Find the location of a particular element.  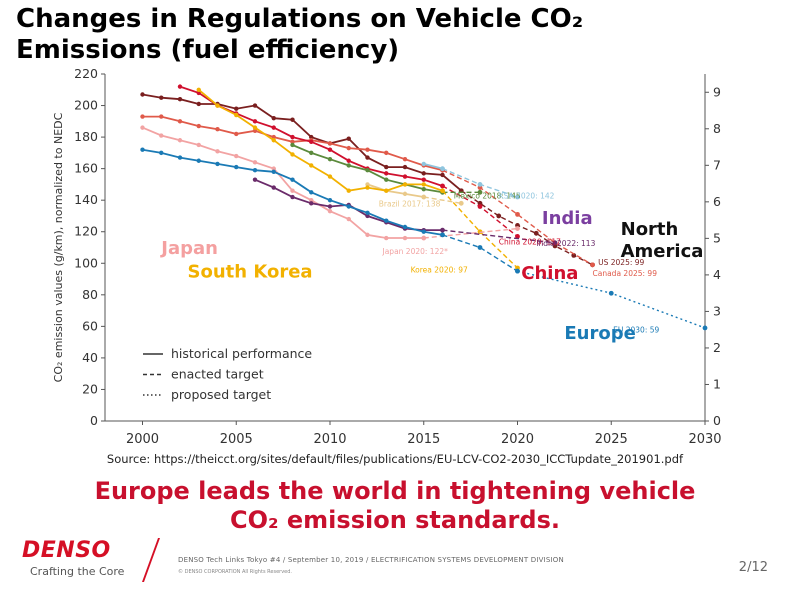

page-number: 2/12 is located at coordinates (753, 567).